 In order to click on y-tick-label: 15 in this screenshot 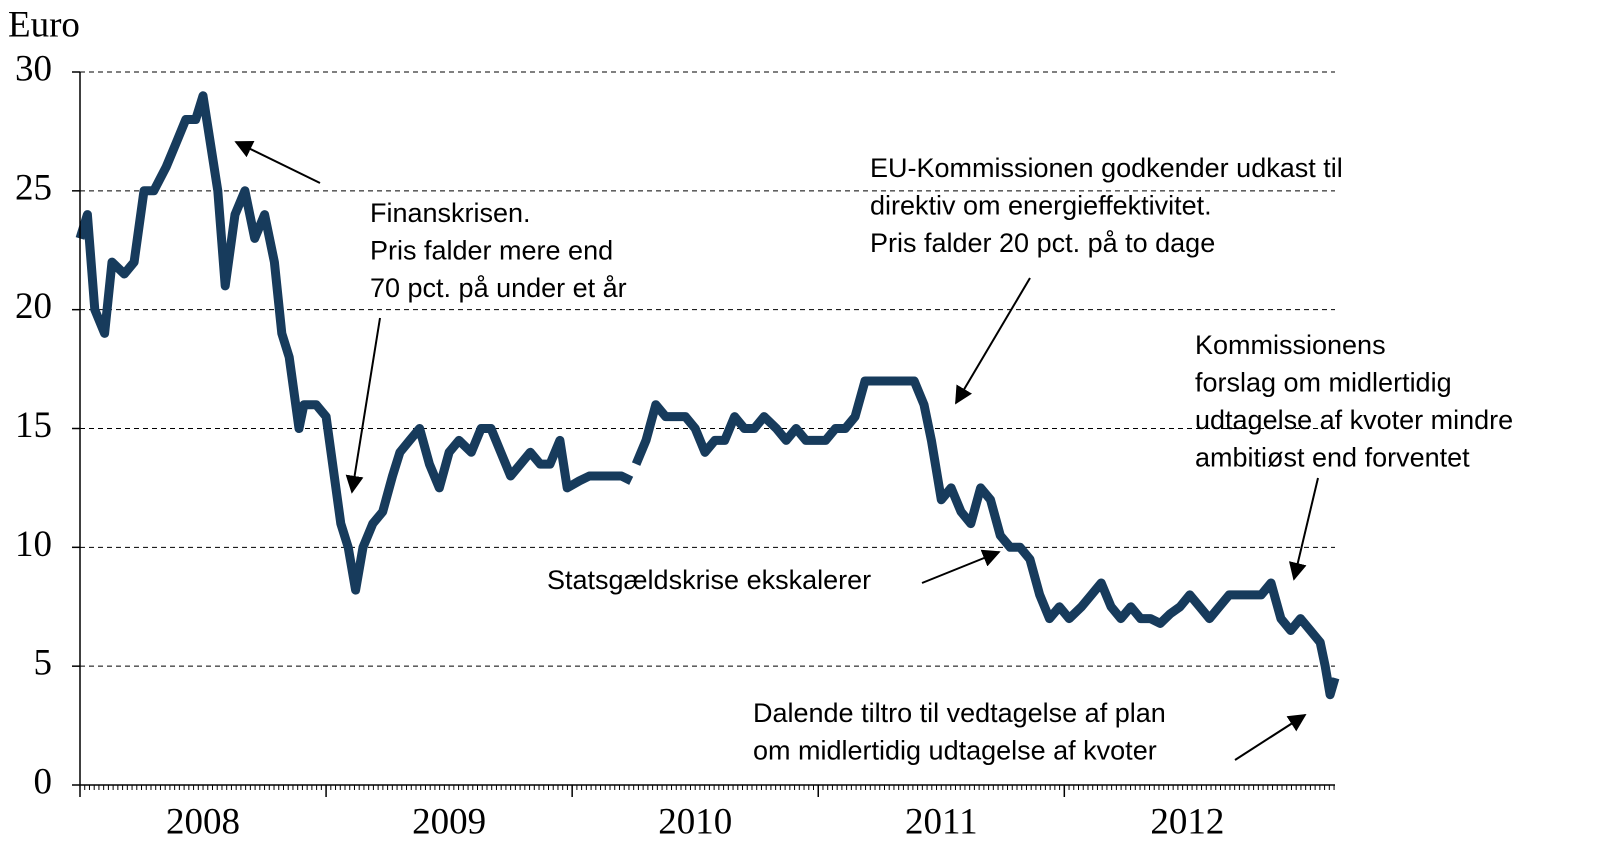, I will do `click(33, 425)`.